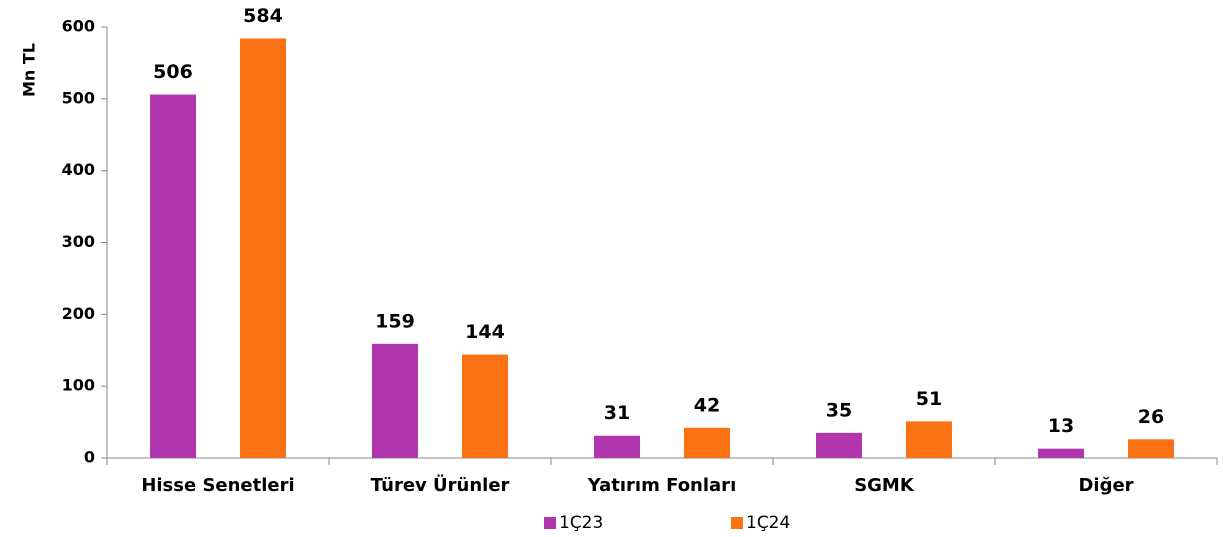 The width and height of the screenshot is (1223, 537). I want to click on legend-label: 1Ç24, so click(768, 523).